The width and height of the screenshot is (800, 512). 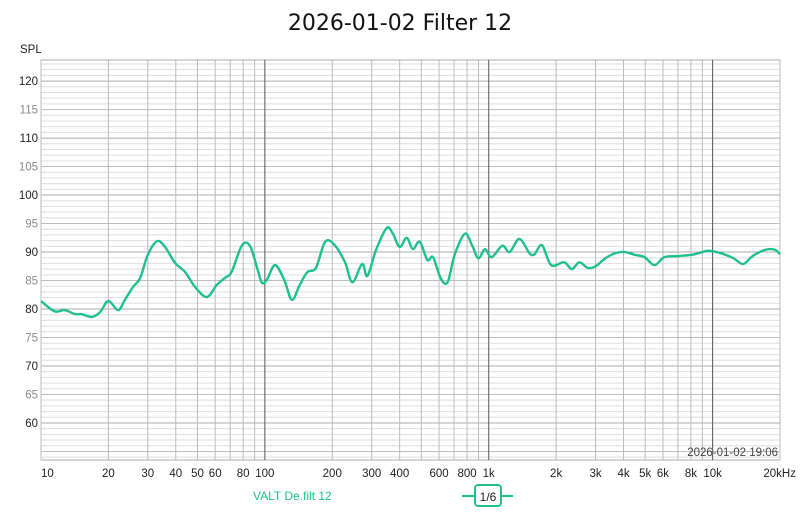 I want to click on x-tick-label: 10k, so click(x=712, y=474).